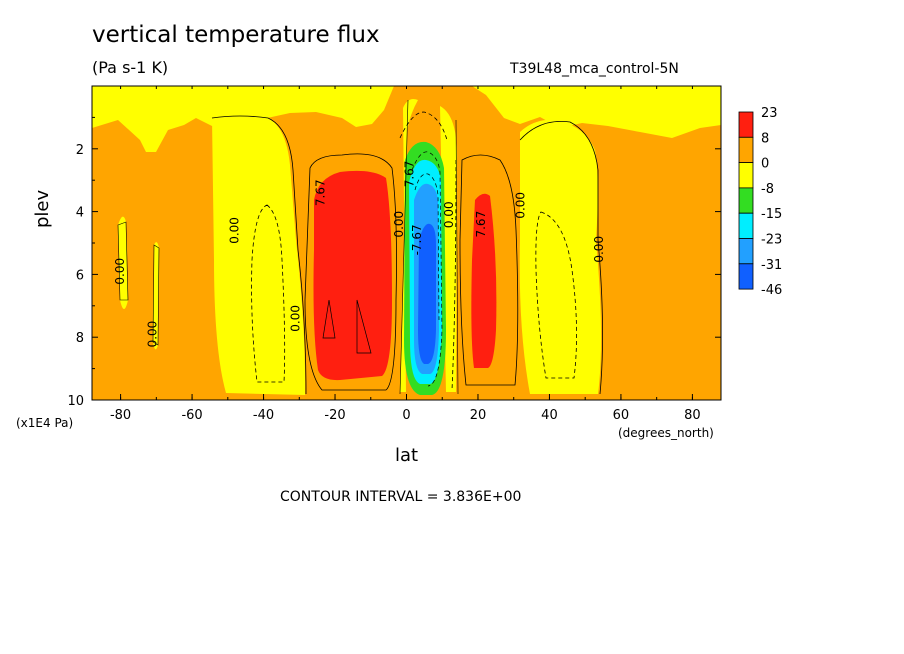 This screenshot has height=654, width=904. Describe the element at coordinates (666, 433) in the screenshot. I see `x-axis-unit: (degrees_north)` at that location.